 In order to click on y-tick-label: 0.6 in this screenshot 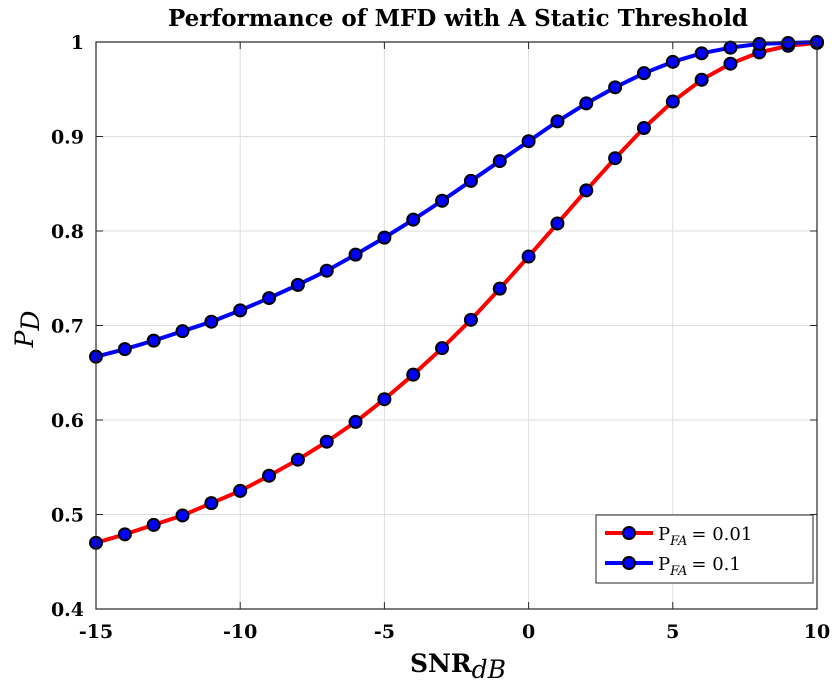, I will do `click(67, 421)`.